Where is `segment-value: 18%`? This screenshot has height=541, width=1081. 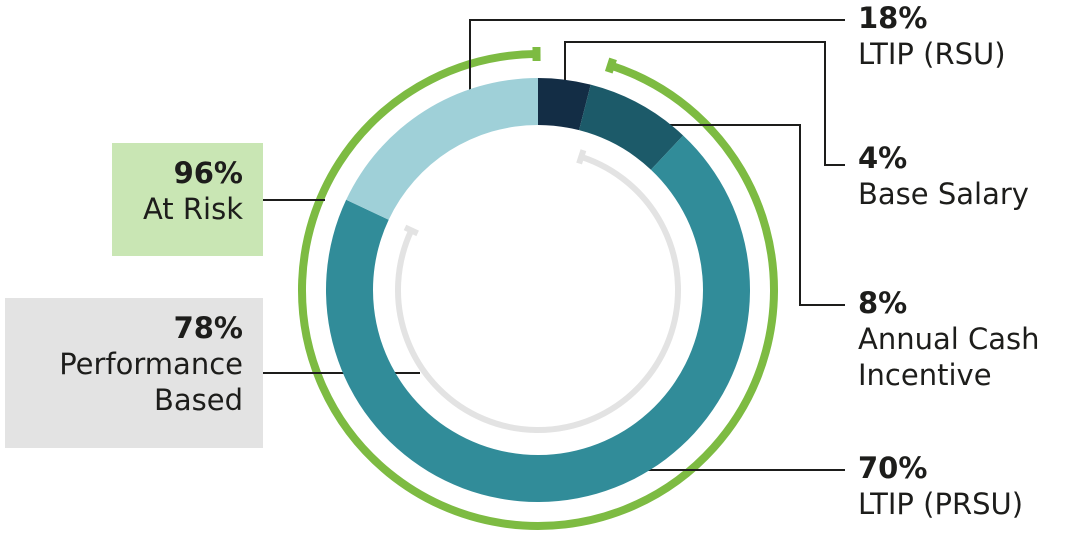 segment-value: 18% is located at coordinates (893, 18).